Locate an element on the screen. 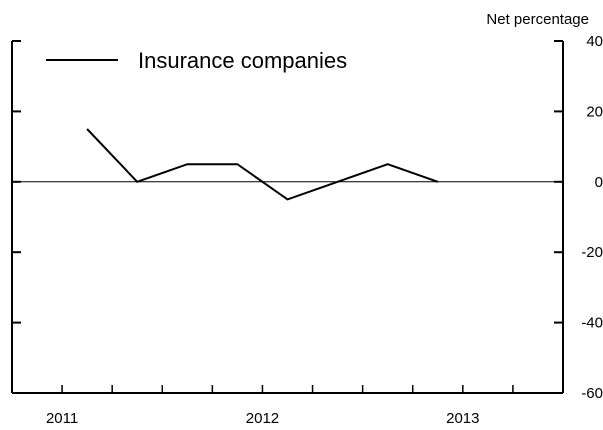  x-tick-label: 2012 is located at coordinates (262, 418).